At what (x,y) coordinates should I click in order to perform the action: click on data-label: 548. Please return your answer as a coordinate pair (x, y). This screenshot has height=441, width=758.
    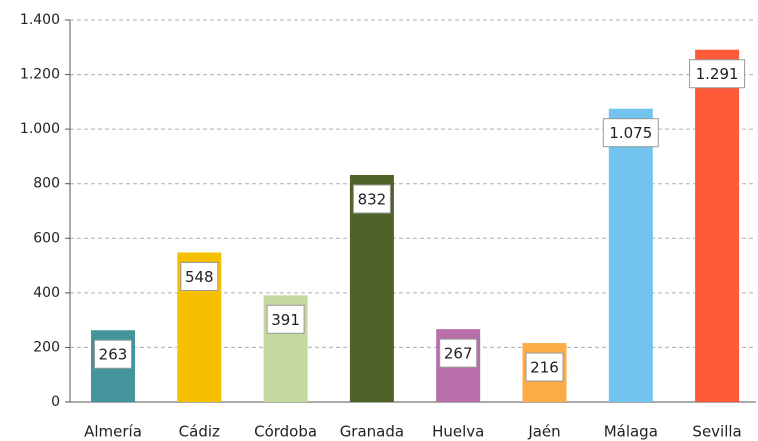
    Looking at the image, I should click on (199, 277).